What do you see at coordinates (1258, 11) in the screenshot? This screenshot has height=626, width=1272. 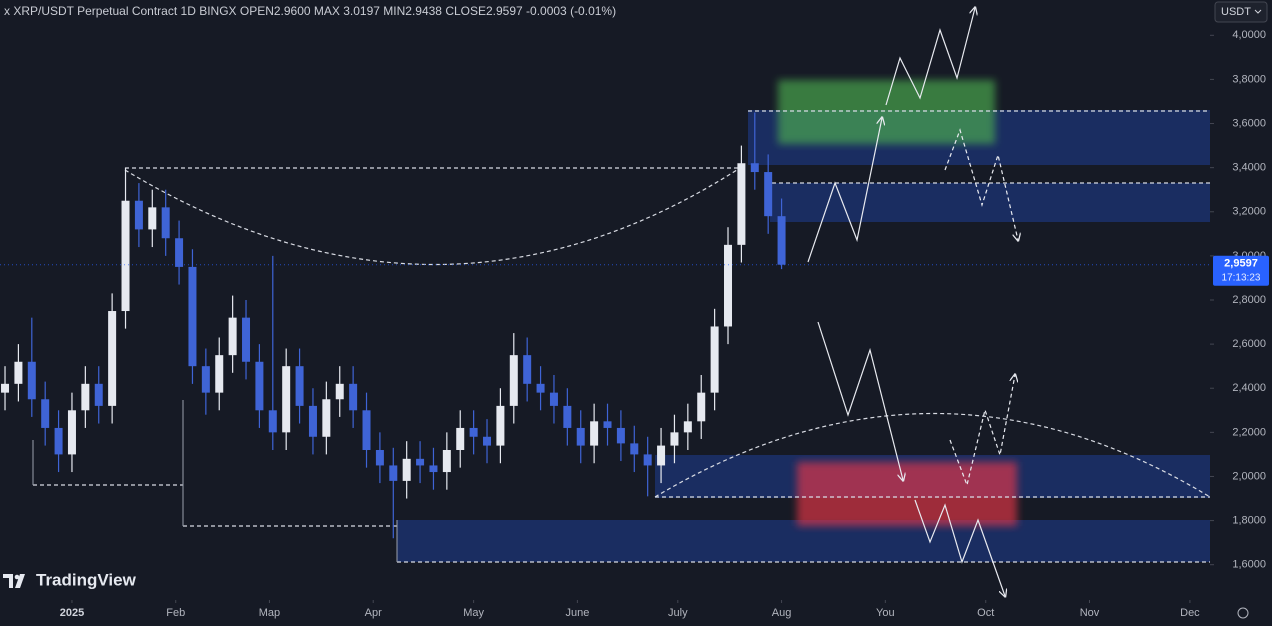 I see `dropdown-icon` at bounding box center [1258, 11].